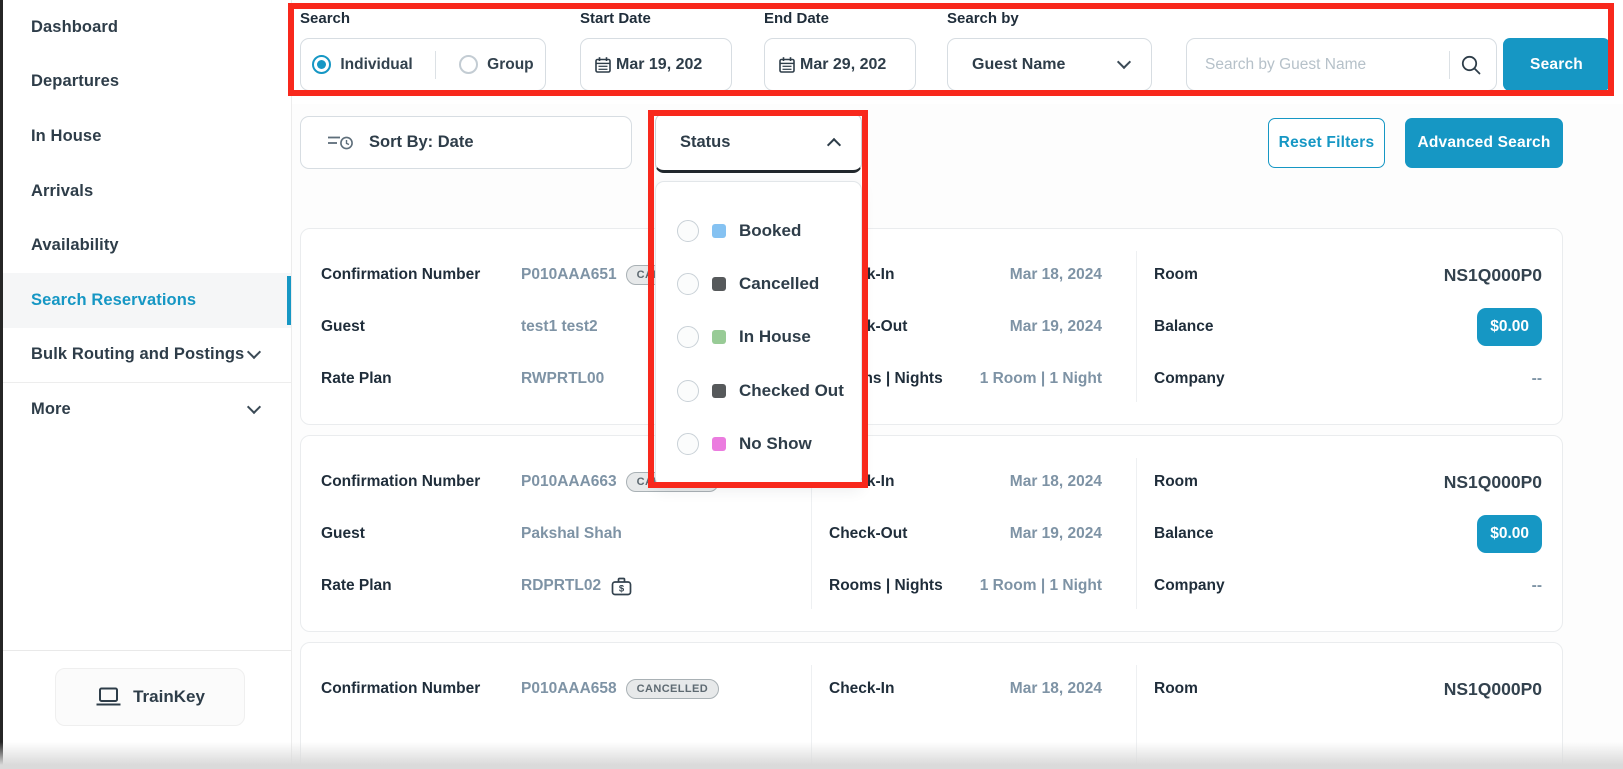 The width and height of the screenshot is (1623, 769). What do you see at coordinates (66, 135) in the screenshot?
I see `sidebar-item-label: In House` at bounding box center [66, 135].